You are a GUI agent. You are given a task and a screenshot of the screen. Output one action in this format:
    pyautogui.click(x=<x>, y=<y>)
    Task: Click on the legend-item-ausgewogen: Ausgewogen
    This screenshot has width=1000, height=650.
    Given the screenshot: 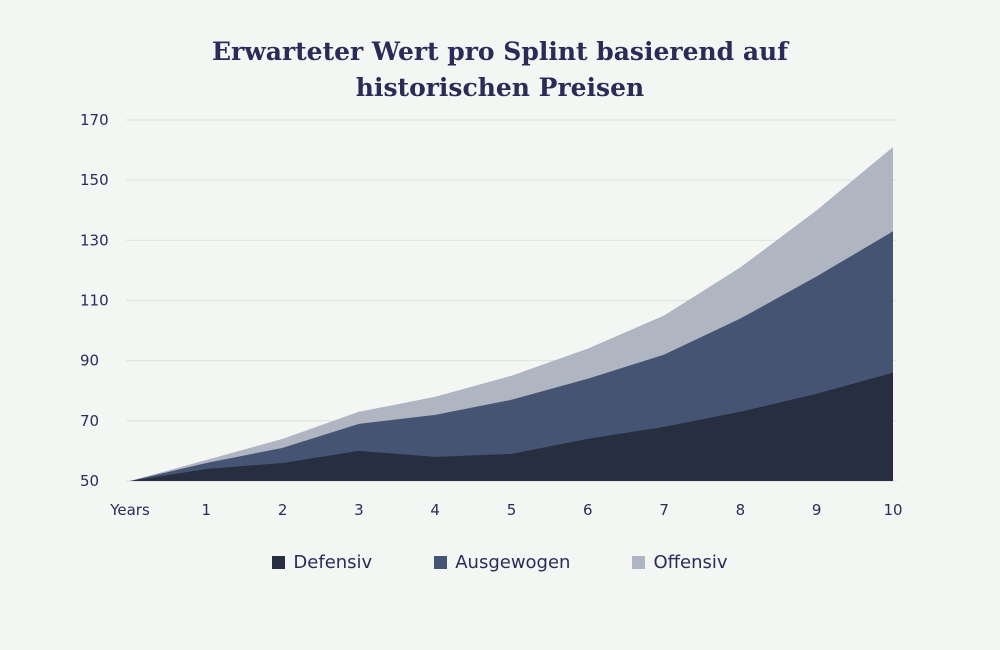 What is the action you would take?
    pyautogui.click(x=502, y=562)
    